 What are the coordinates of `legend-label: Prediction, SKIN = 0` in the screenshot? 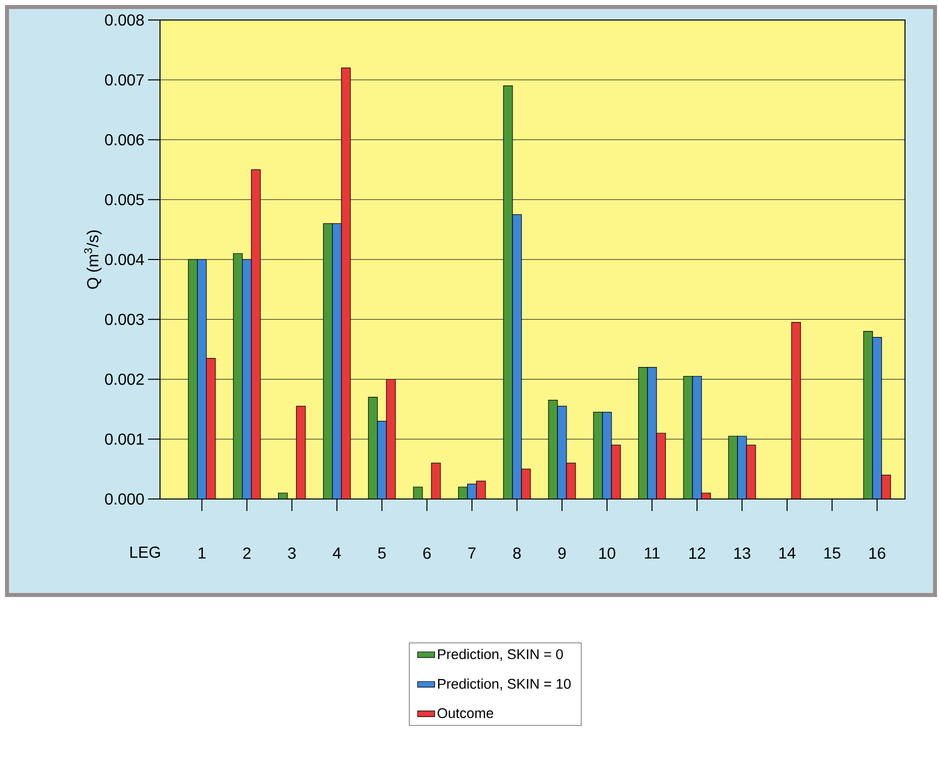 It's located at (500, 654).